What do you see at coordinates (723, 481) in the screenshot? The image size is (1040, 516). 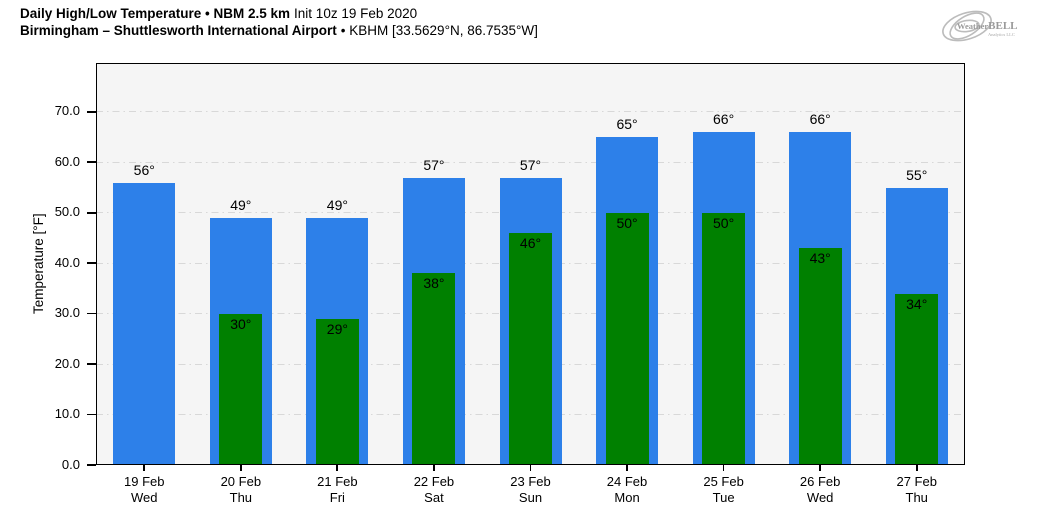 I see `x-tick-date: 25 Feb` at bounding box center [723, 481].